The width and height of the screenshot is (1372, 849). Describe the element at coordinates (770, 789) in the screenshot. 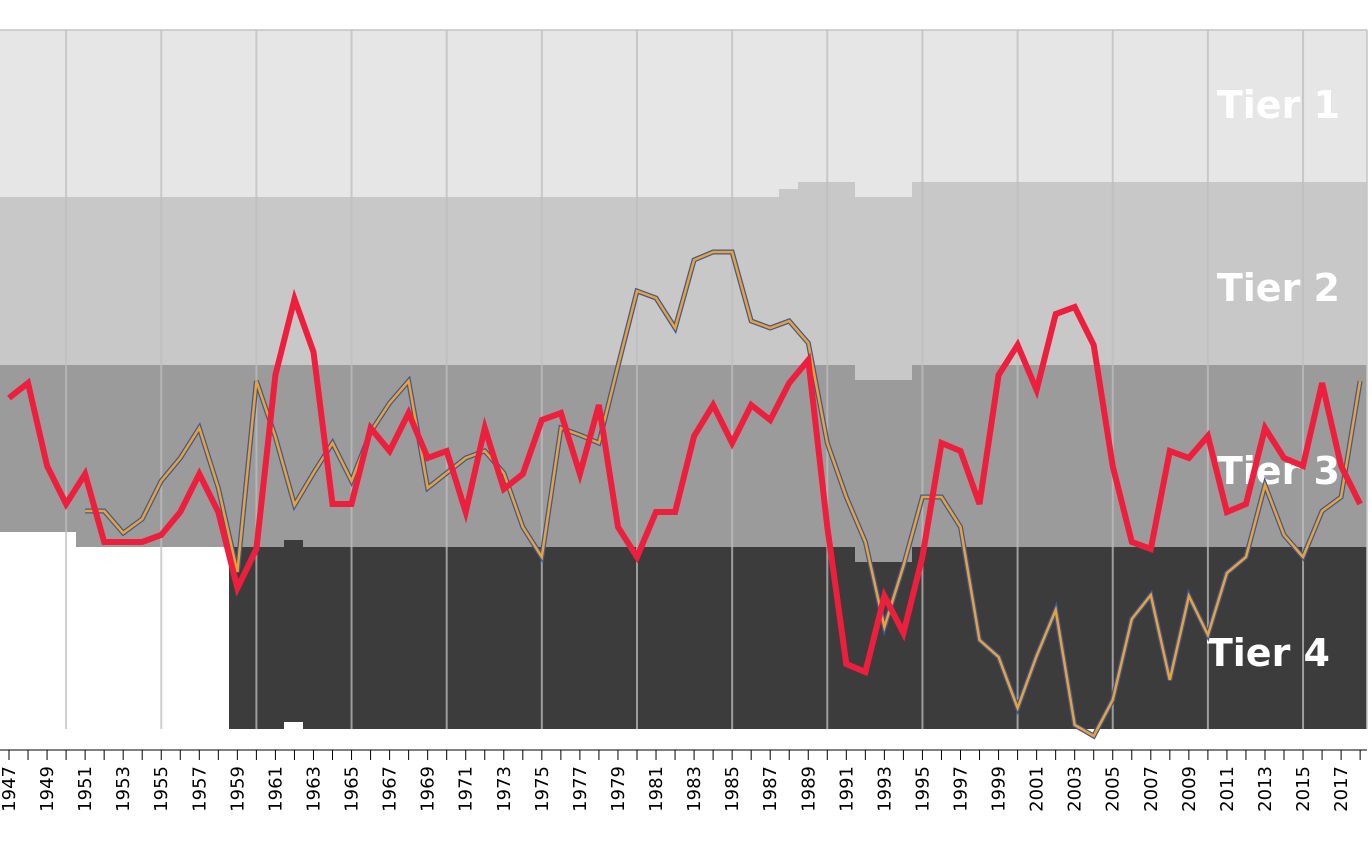

I see `x-tick-label-1987: 1987` at that location.